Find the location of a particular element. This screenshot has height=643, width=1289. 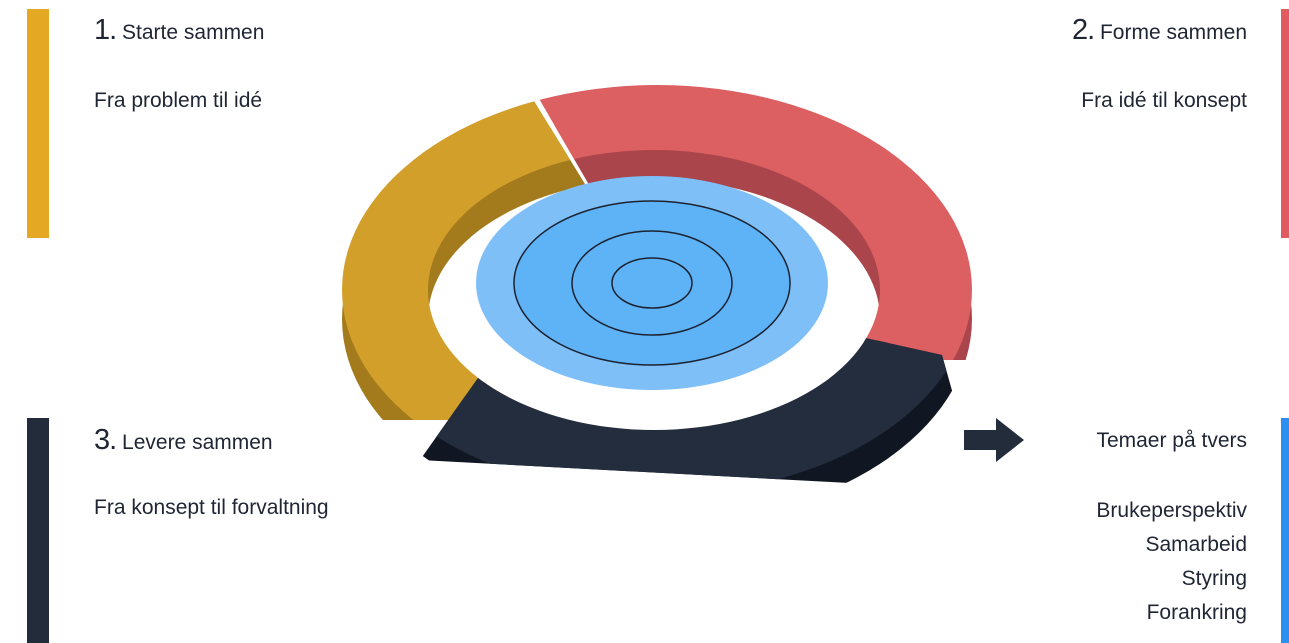

themes-center-disc is located at coordinates (652, 283).